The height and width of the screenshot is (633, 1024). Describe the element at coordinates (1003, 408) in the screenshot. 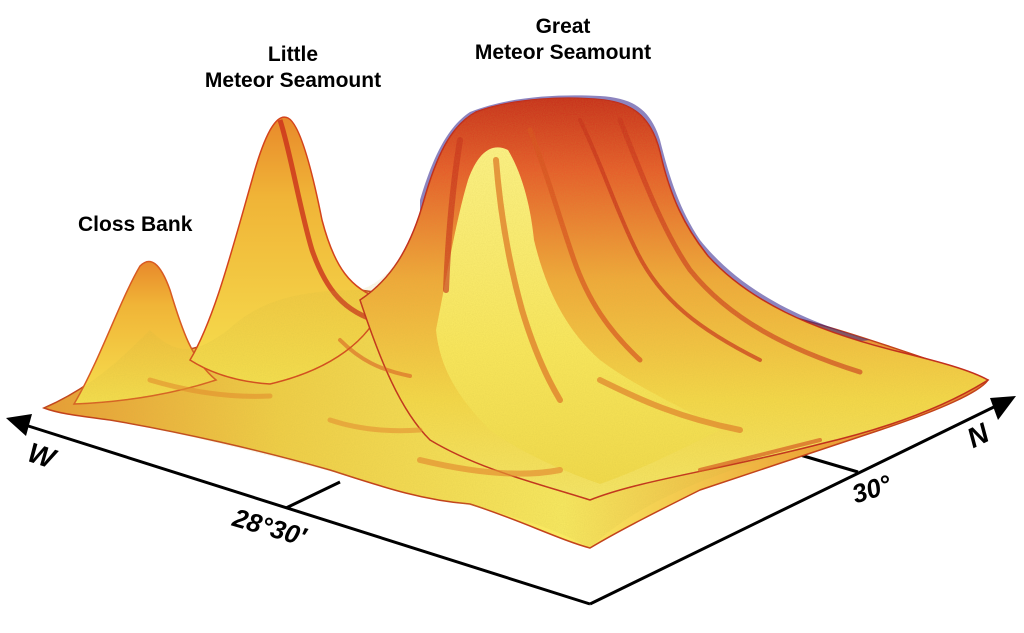

I see `north-axis-arrowhead` at that location.